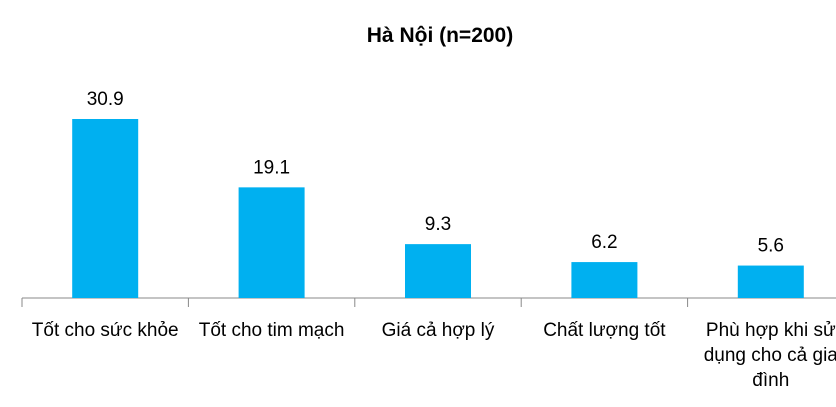 This screenshot has height=407, width=836. What do you see at coordinates (769, 355) in the screenshot?
I see `x-tick-label: Phù hợp khi sử dụng cho cả gia đình` at bounding box center [769, 355].